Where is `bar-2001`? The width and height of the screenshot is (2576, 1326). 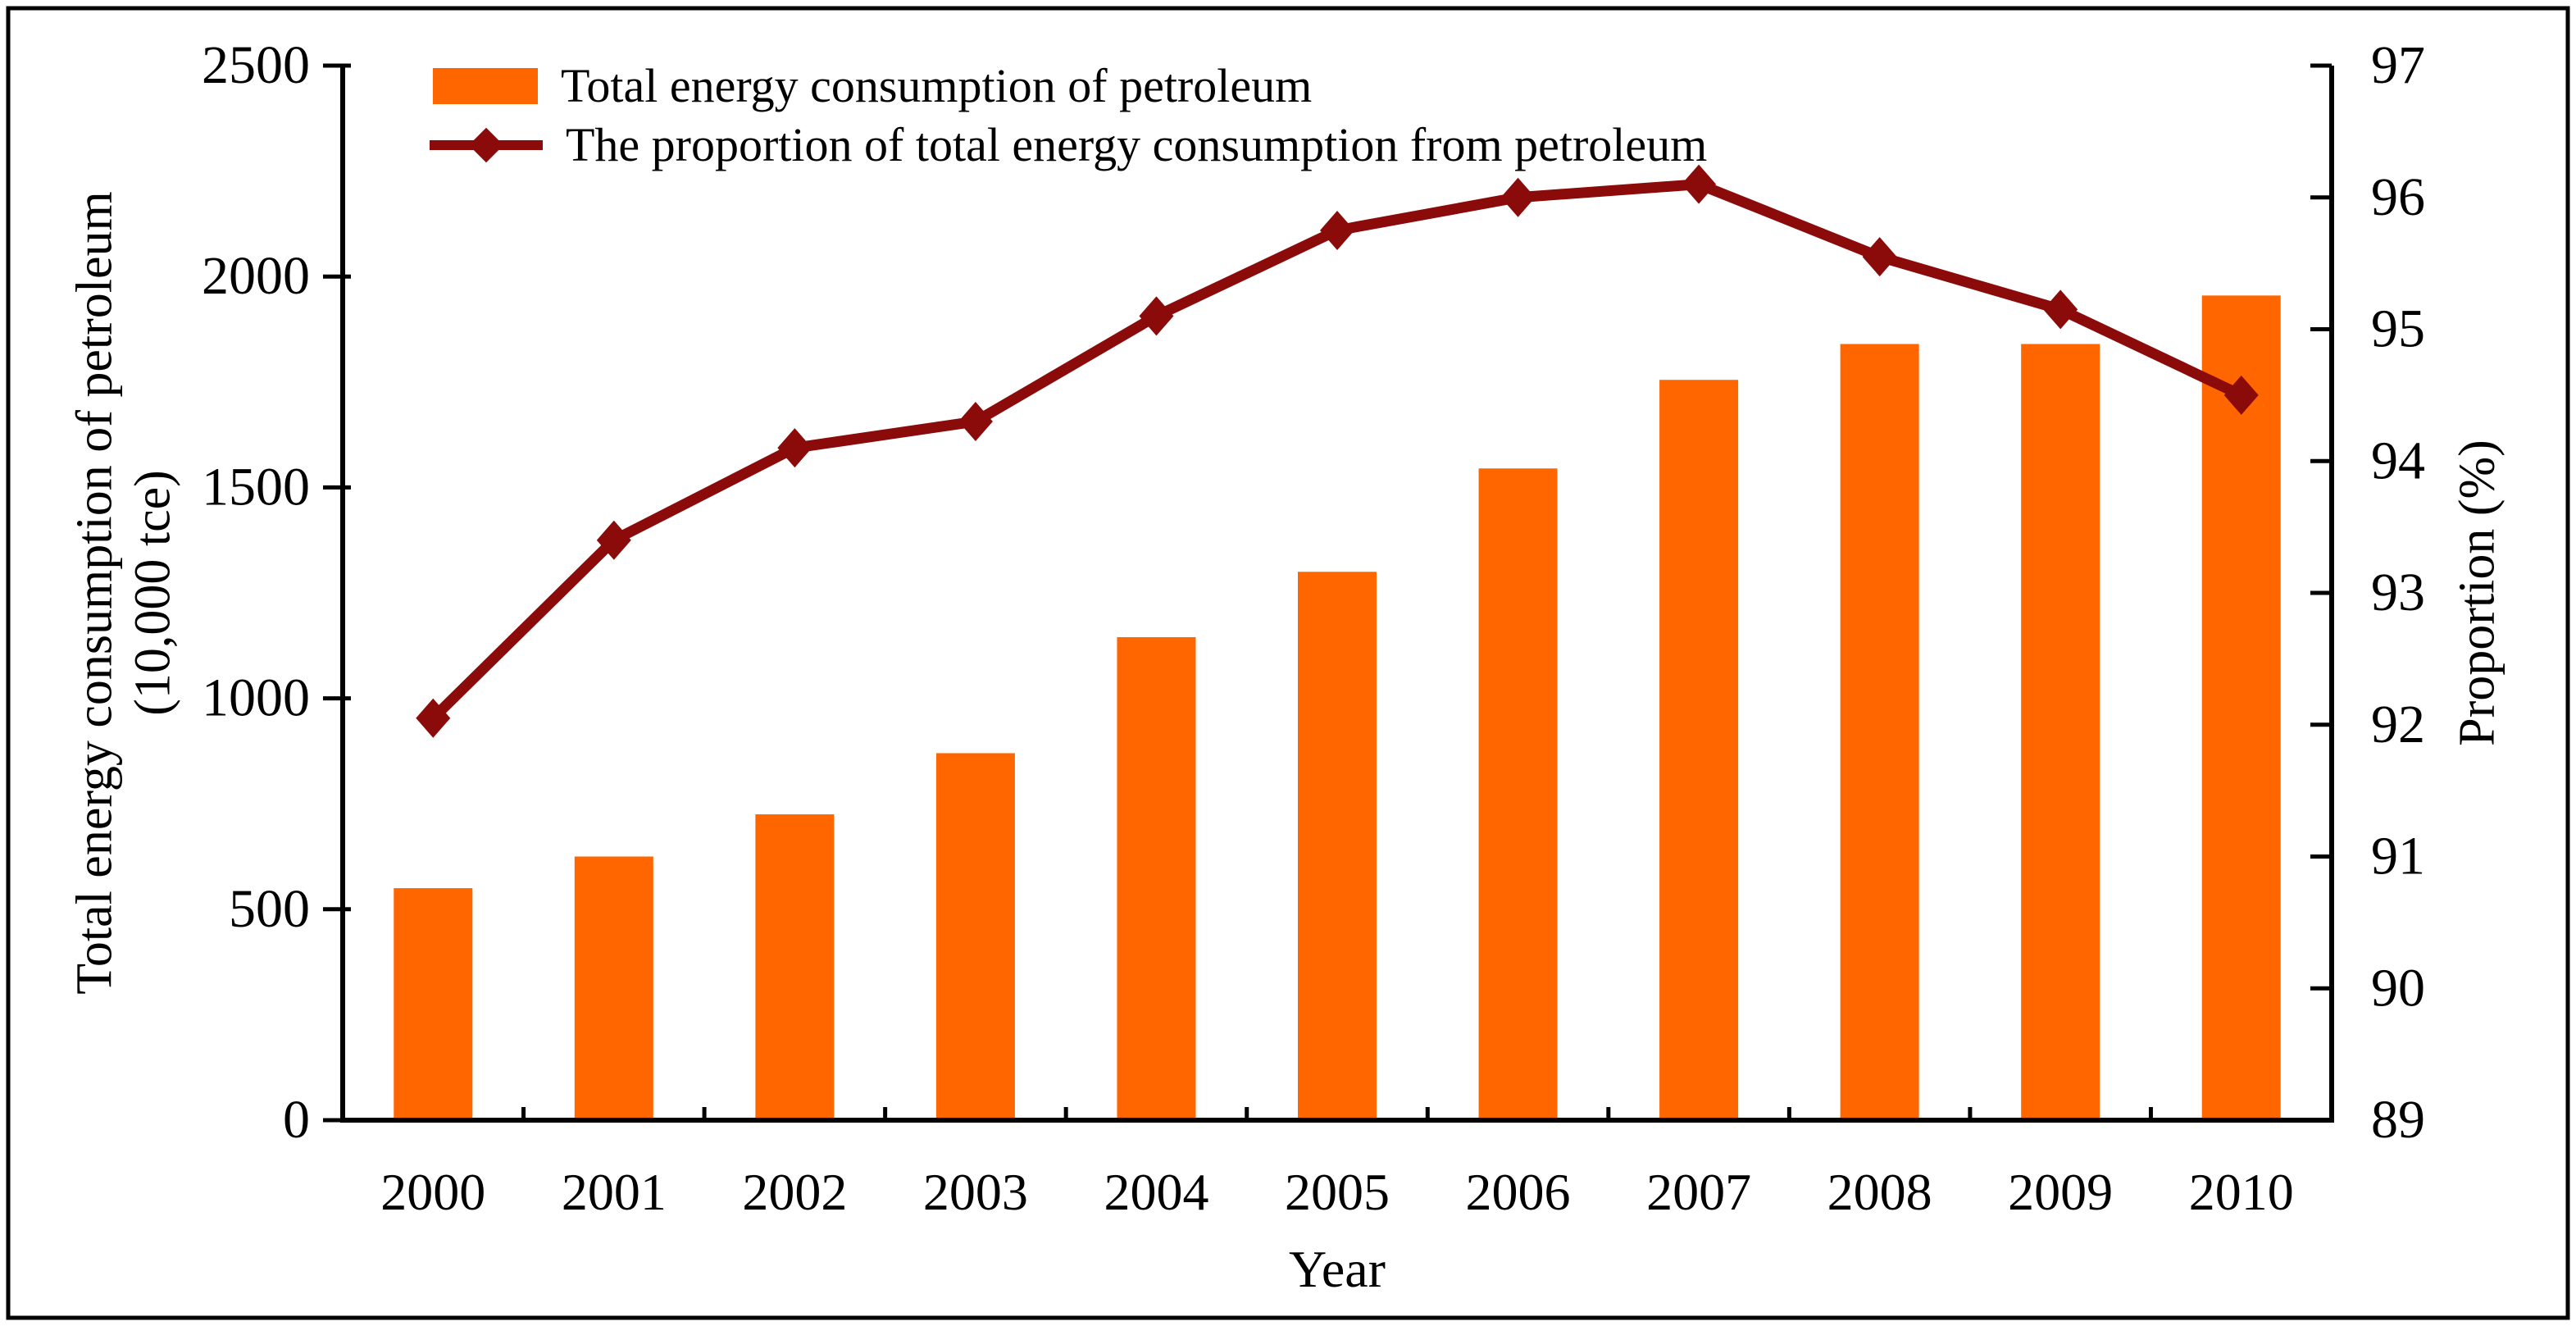 bar-2001 is located at coordinates (613, 988).